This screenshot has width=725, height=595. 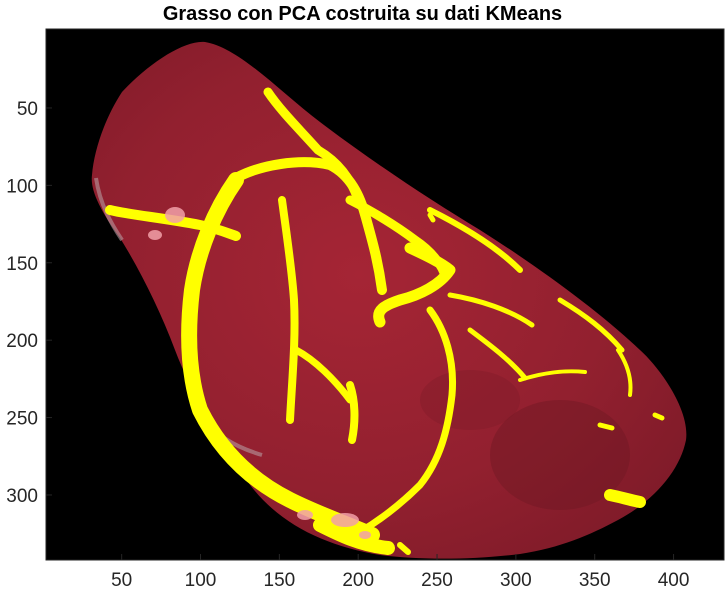 I want to click on y-axis: 50 100 150 200 250 300, so click(x=29, y=303).